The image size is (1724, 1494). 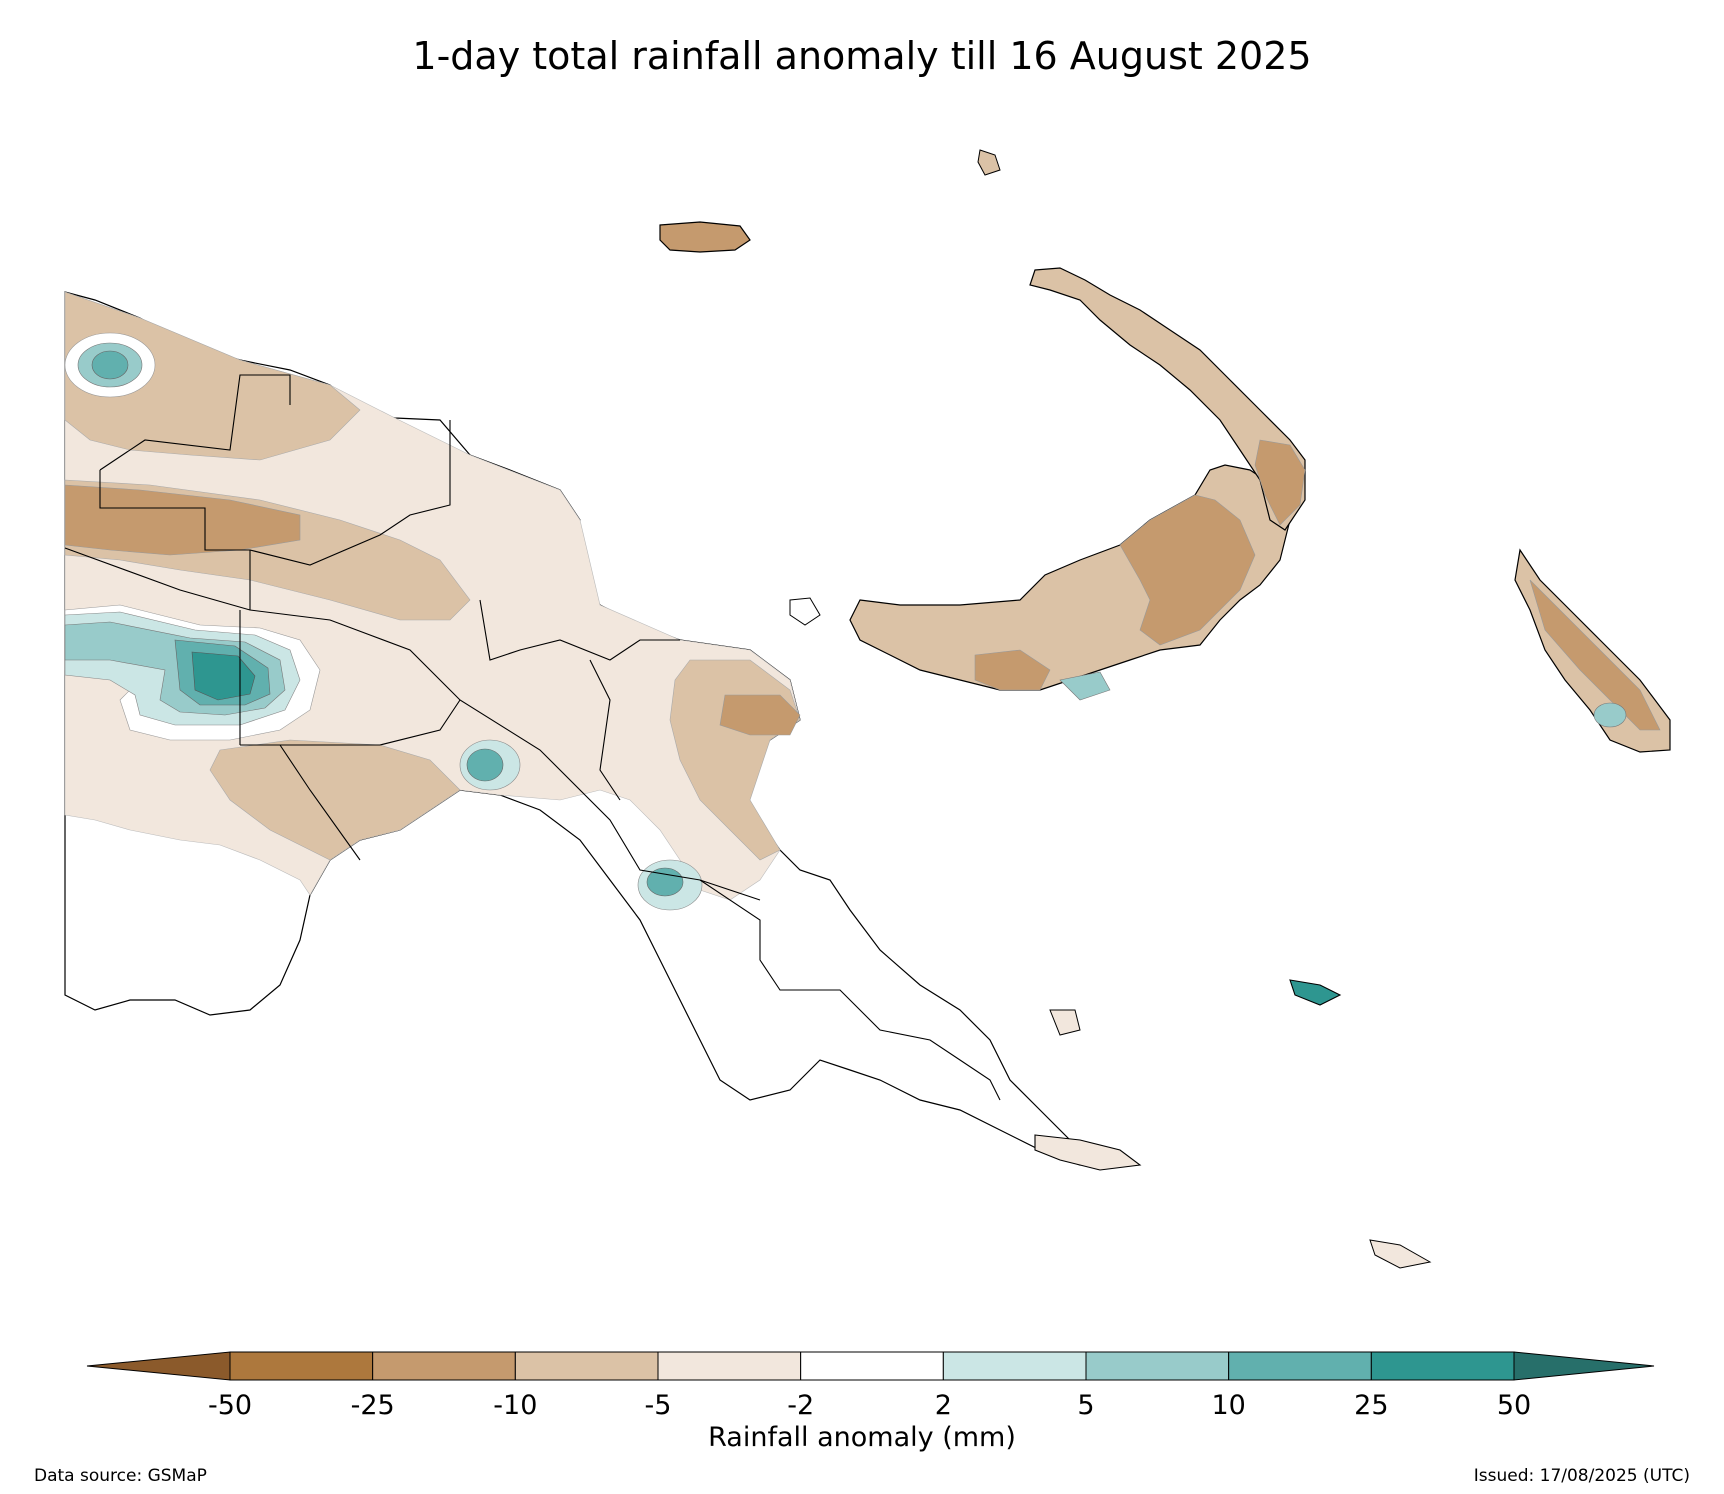 What do you see at coordinates (1371, 1405) in the screenshot?
I see `colorbar-tick-label: 25` at bounding box center [1371, 1405].